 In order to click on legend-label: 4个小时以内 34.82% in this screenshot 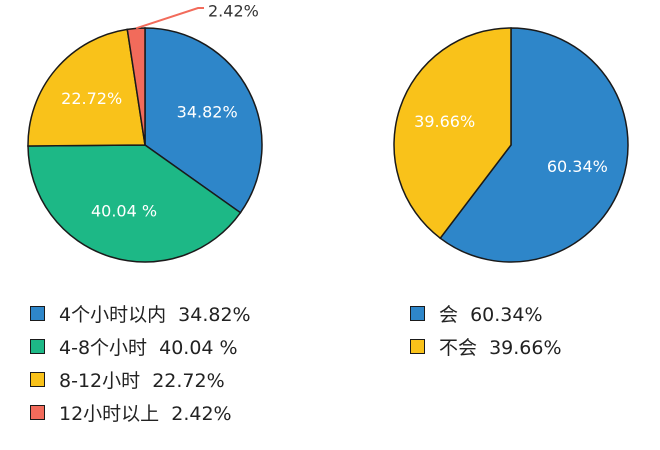, I will do `click(155, 315)`.